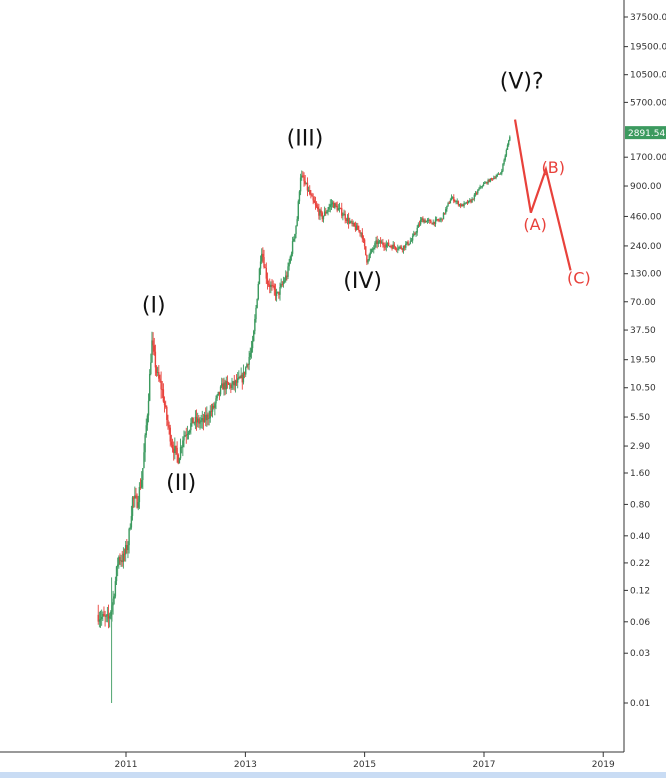  What do you see at coordinates (126, 765) in the screenshot?
I see `x-tick-label: 2011` at bounding box center [126, 765].